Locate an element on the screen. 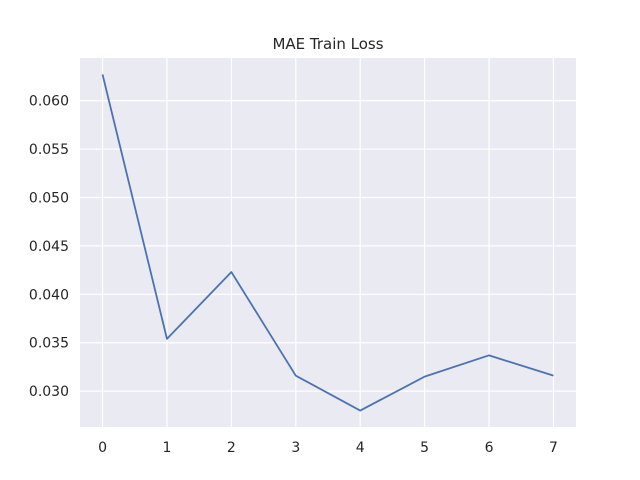  chart-title: MAE Train Loss is located at coordinates (327, 44).